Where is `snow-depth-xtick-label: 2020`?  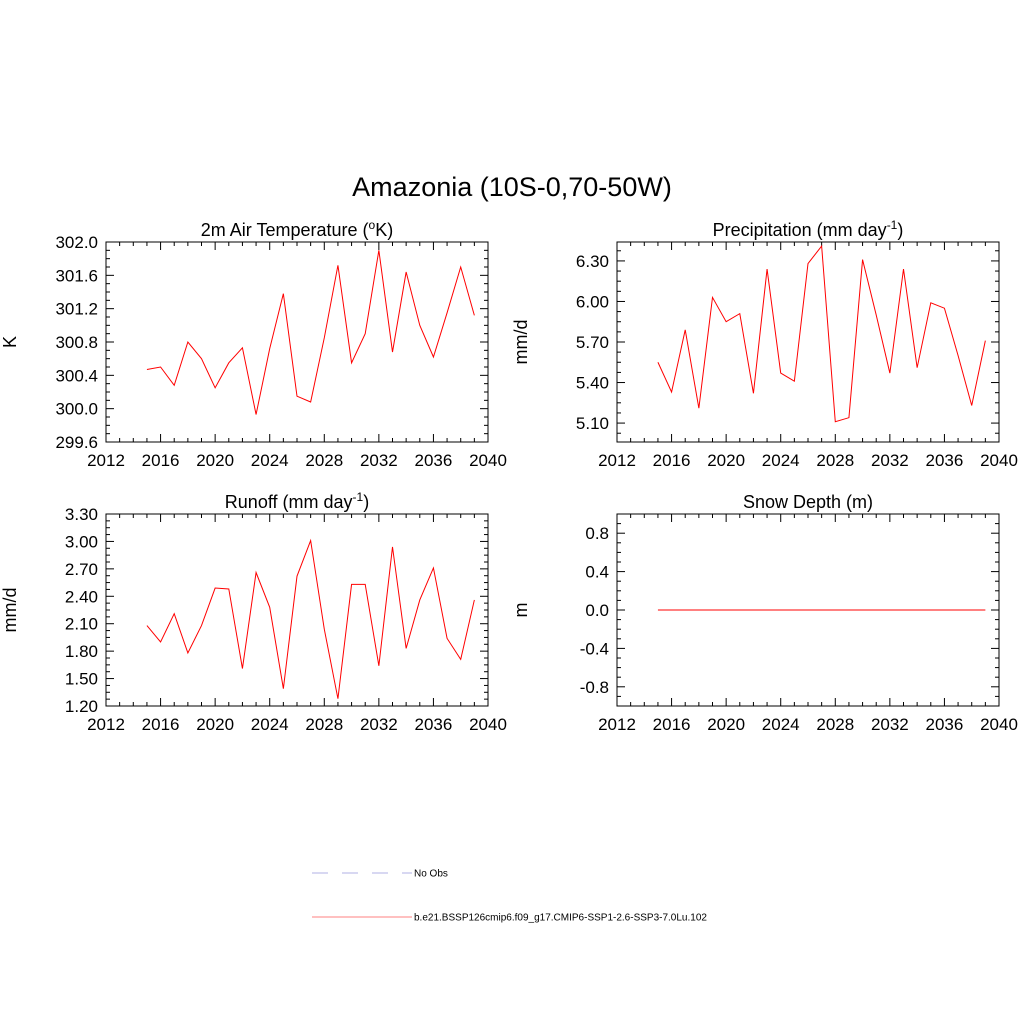 snow-depth-xtick-label: 2020 is located at coordinates (726, 724).